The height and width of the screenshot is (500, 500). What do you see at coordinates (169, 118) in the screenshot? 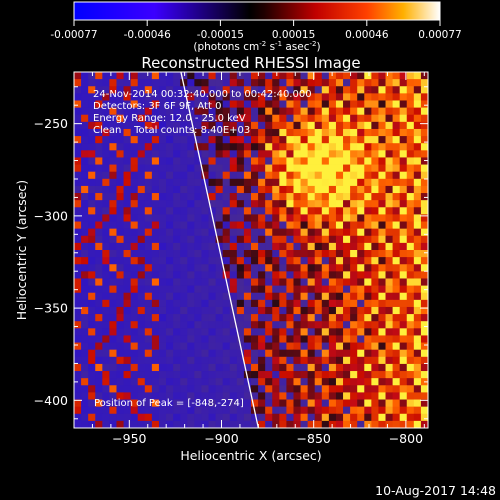
I see `annotation-energy: Energy Range: 12.0 - 25.0 keV` at bounding box center [169, 118].